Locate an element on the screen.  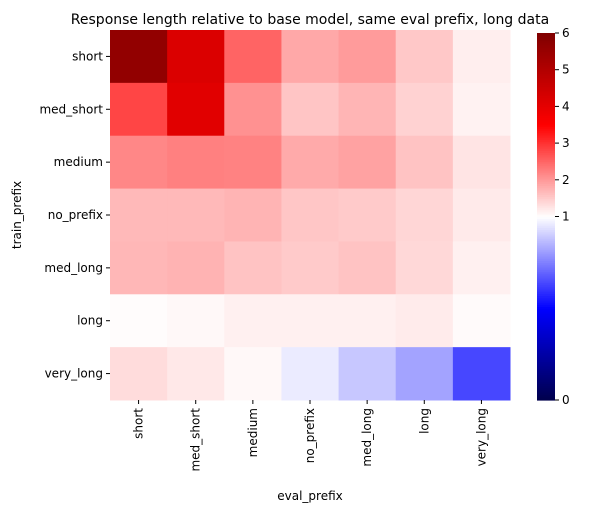
colorbar-tick-label: 2 is located at coordinates (566, 180).